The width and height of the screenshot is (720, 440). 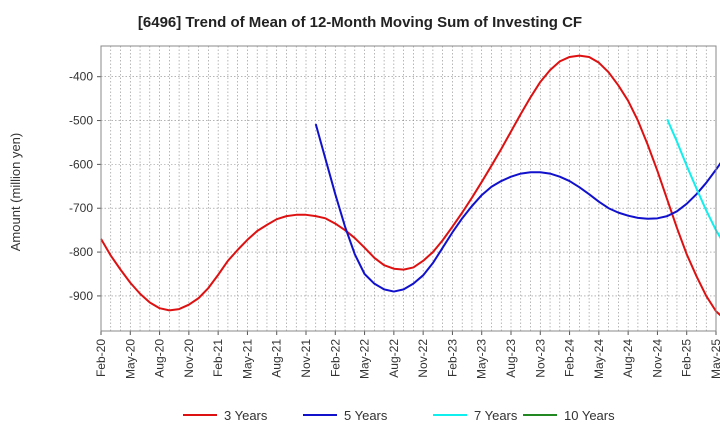 I want to click on x-tick-label: May-20, so click(x=130, y=359).